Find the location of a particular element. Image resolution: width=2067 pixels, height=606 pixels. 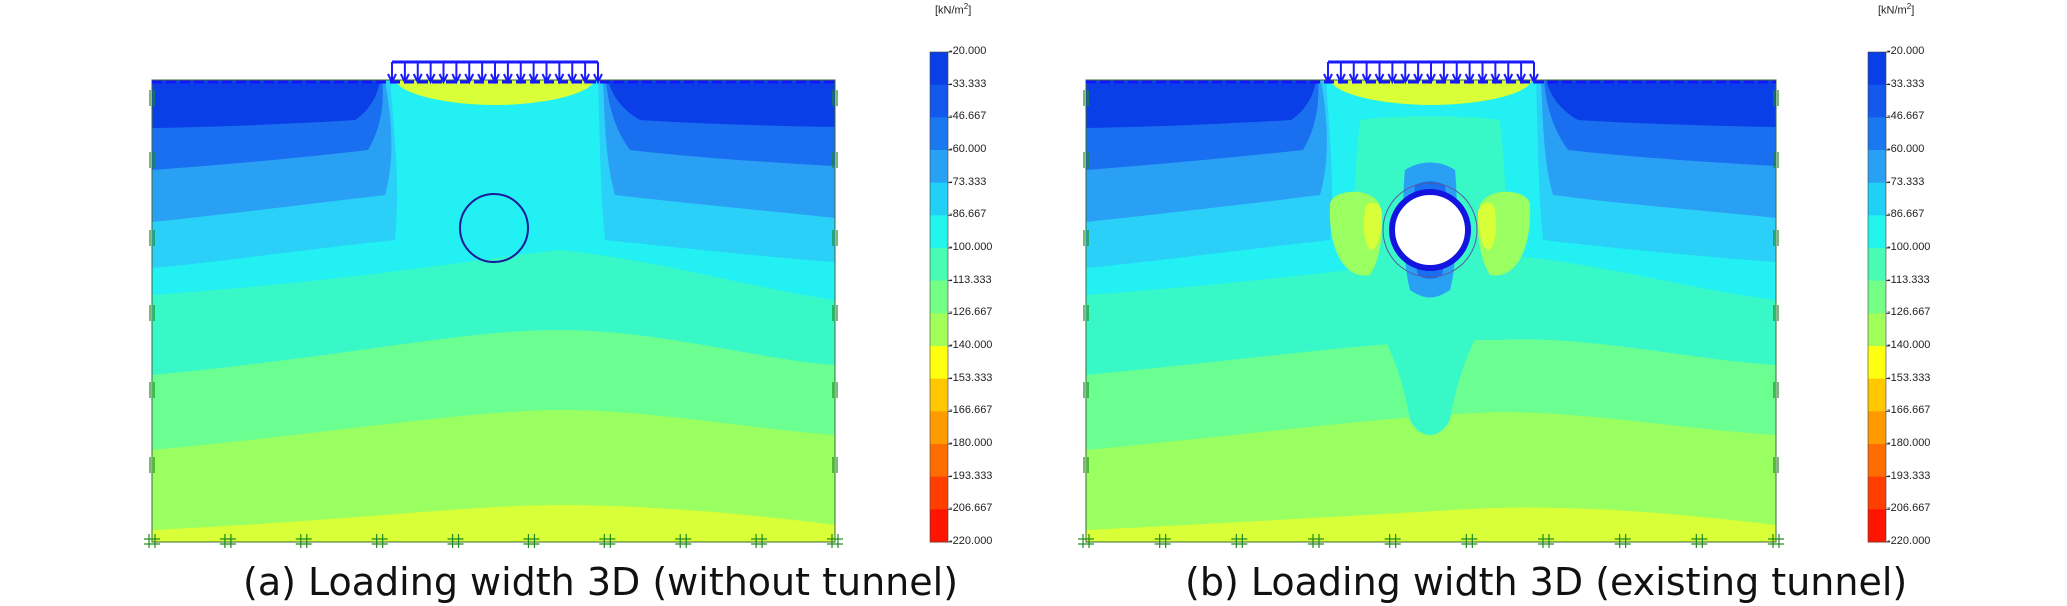

legend-tick-label: -193.333 is located at coordinates (1909, 475).